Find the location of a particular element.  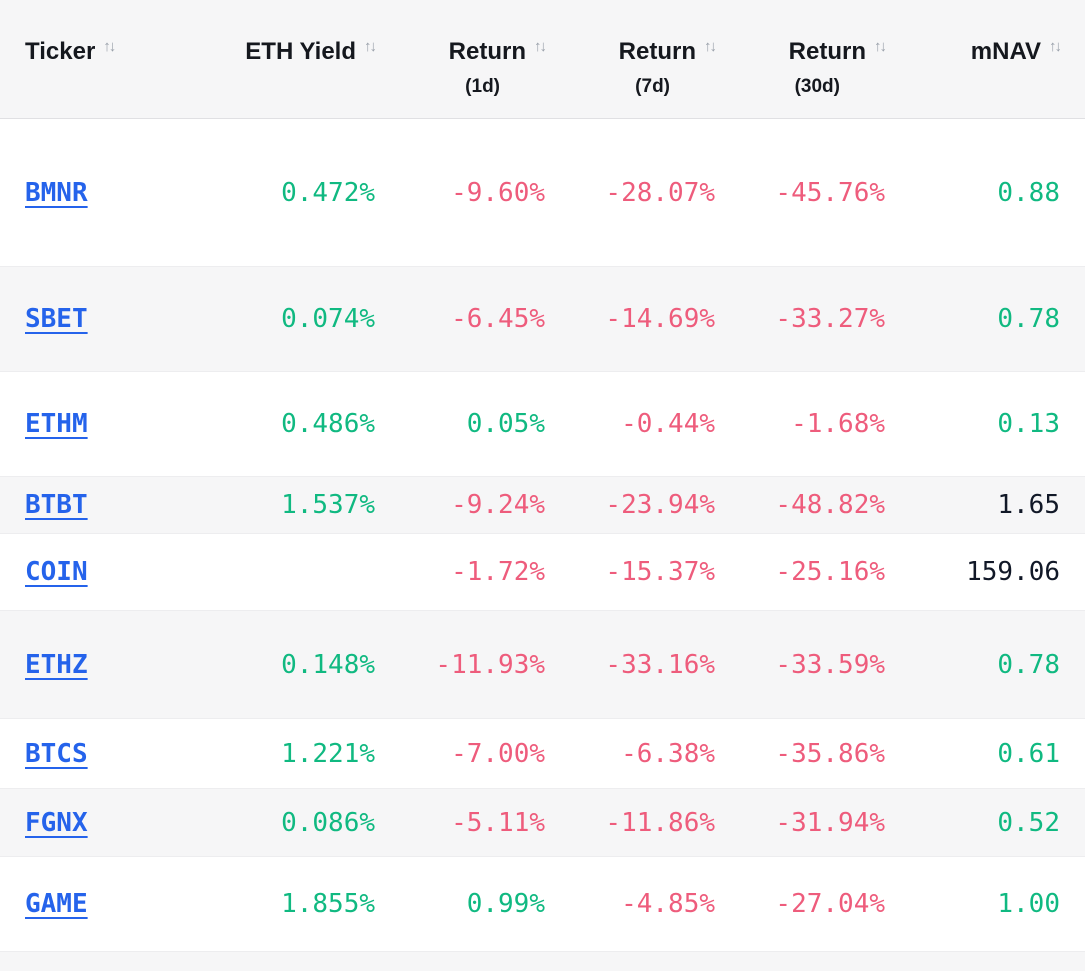

return-1d-cell: -1.72% is located at coordinates (485, 572).